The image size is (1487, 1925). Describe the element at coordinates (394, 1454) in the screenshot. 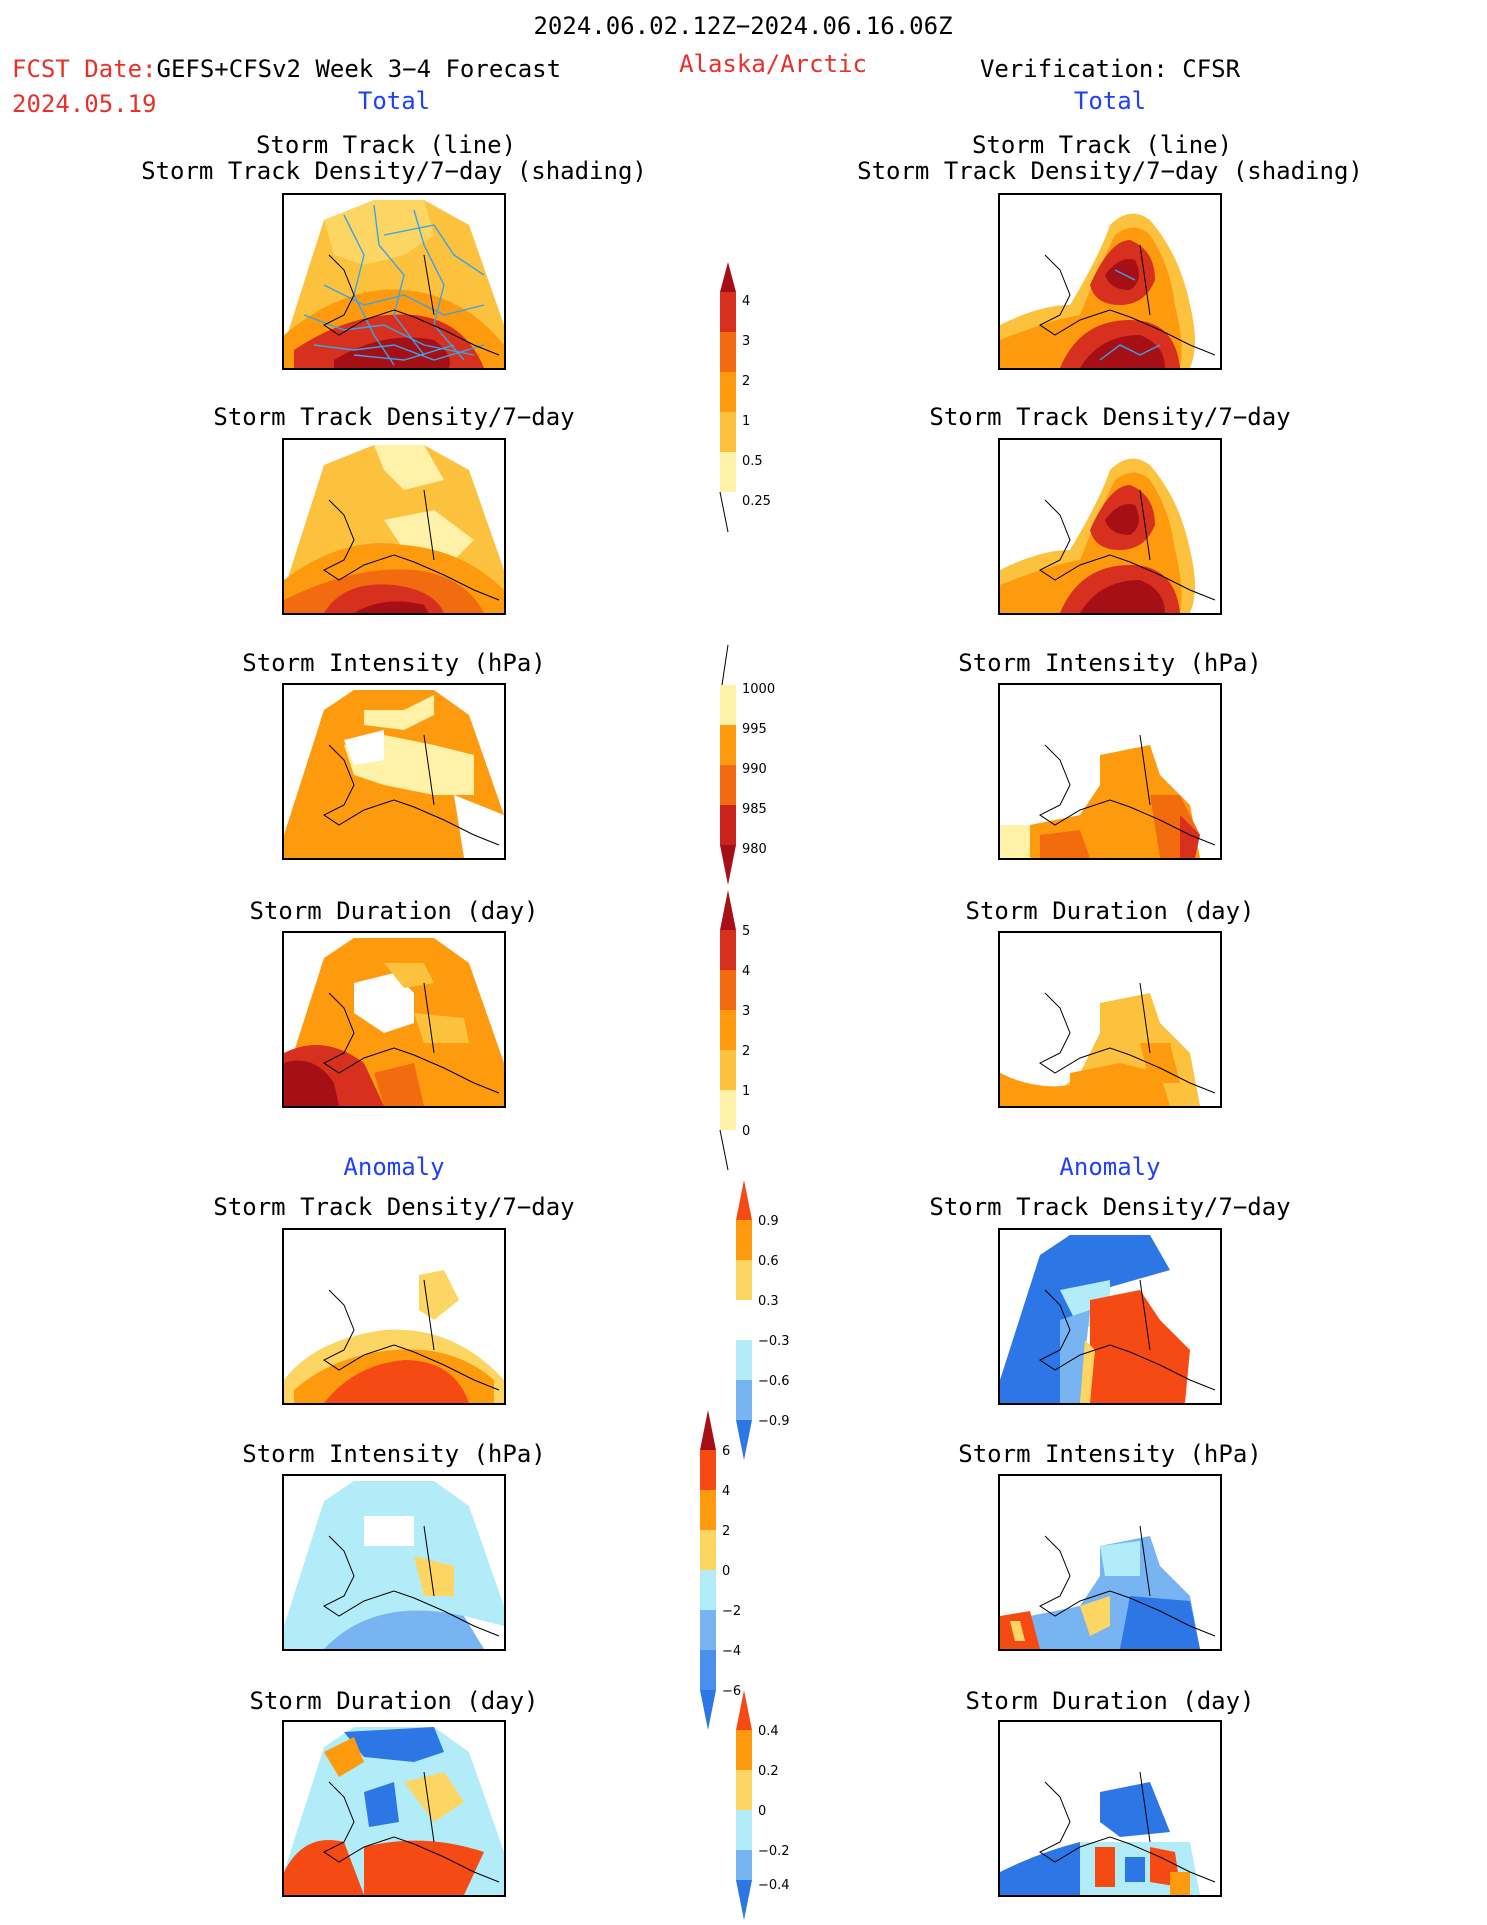

I see `panel-title-anom-intensity-left: Storm Intensity (hPa)` at that location.